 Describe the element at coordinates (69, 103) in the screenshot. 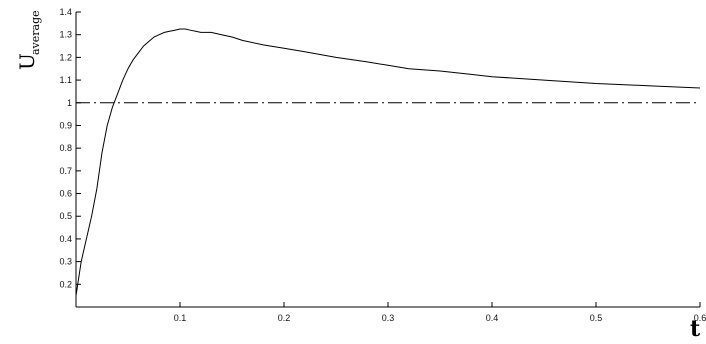

I see `y-tick-label: 1` at that location.